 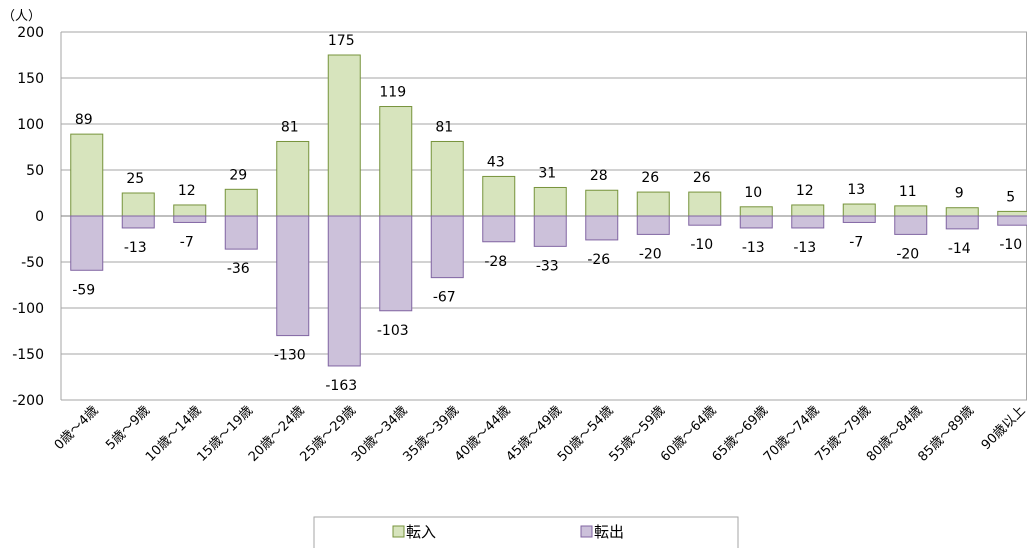 I want to click on legend-swatch-outflow, so click(x=586, y=531).